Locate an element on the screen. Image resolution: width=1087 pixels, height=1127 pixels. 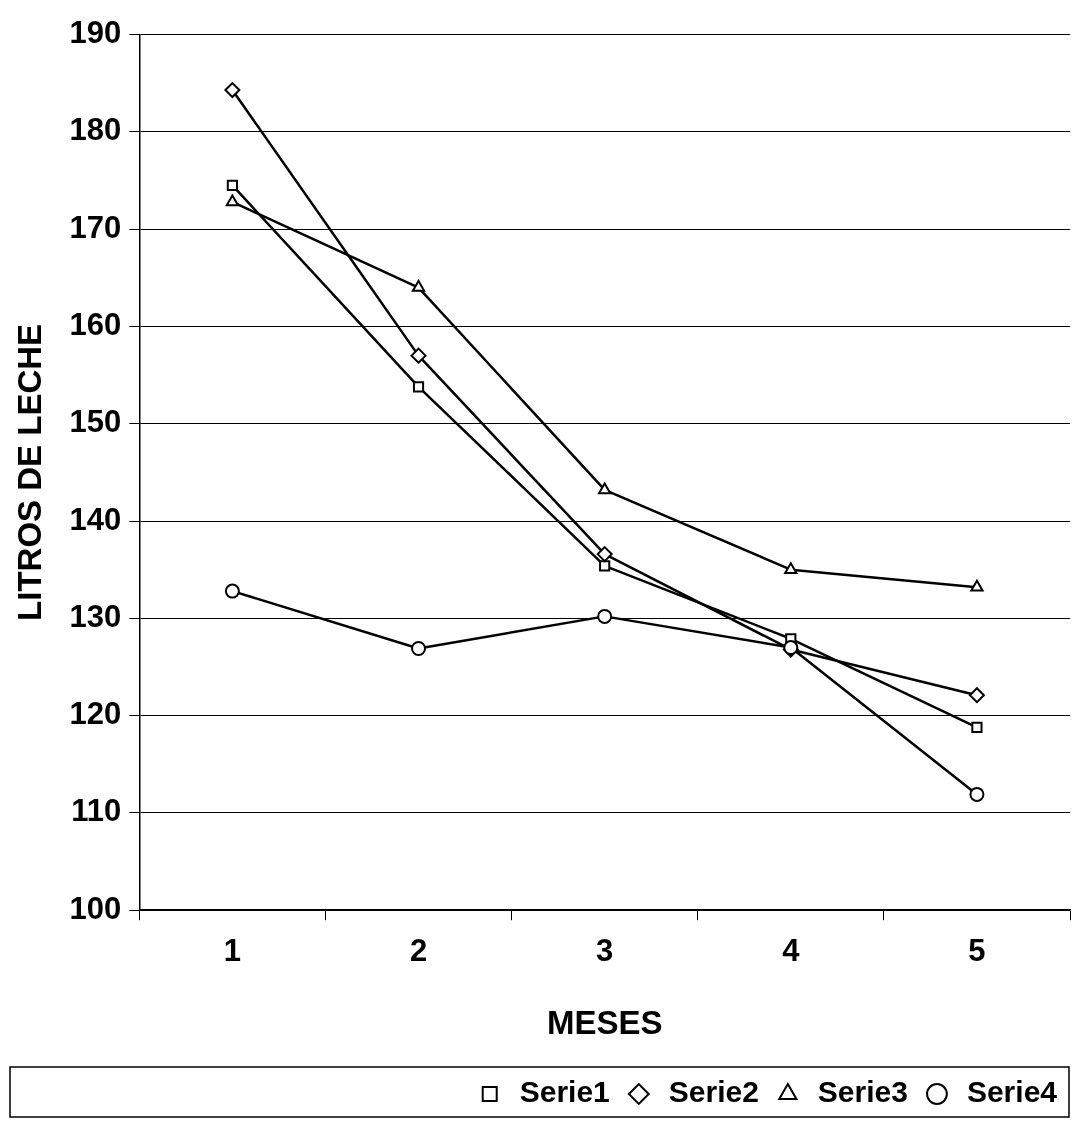
y-tick-label: 120 is located at coordinates (95, 714).